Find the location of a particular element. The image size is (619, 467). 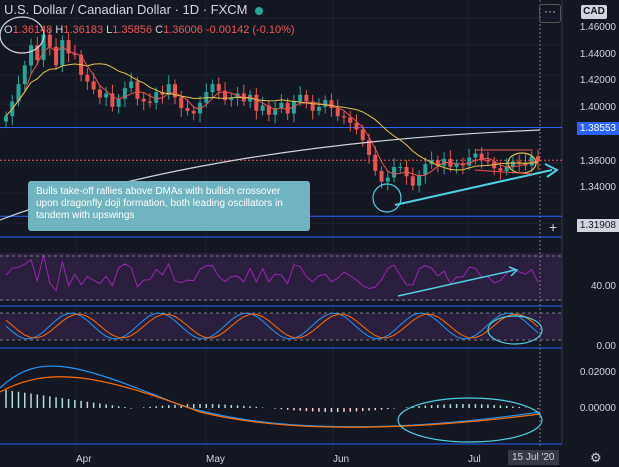

time-axis-label: Jul is located at coordinates (474, 459).